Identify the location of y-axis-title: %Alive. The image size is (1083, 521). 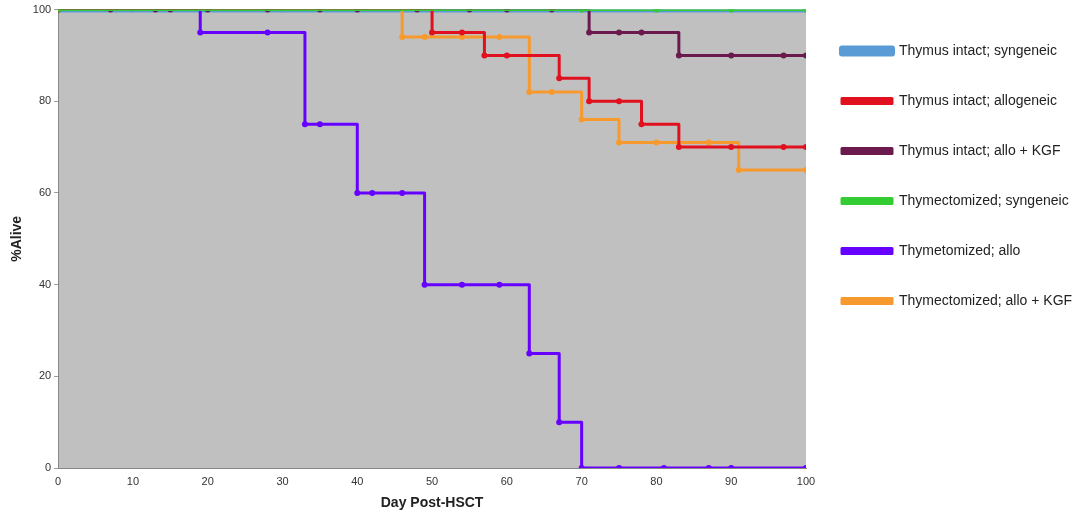
(16, 238).